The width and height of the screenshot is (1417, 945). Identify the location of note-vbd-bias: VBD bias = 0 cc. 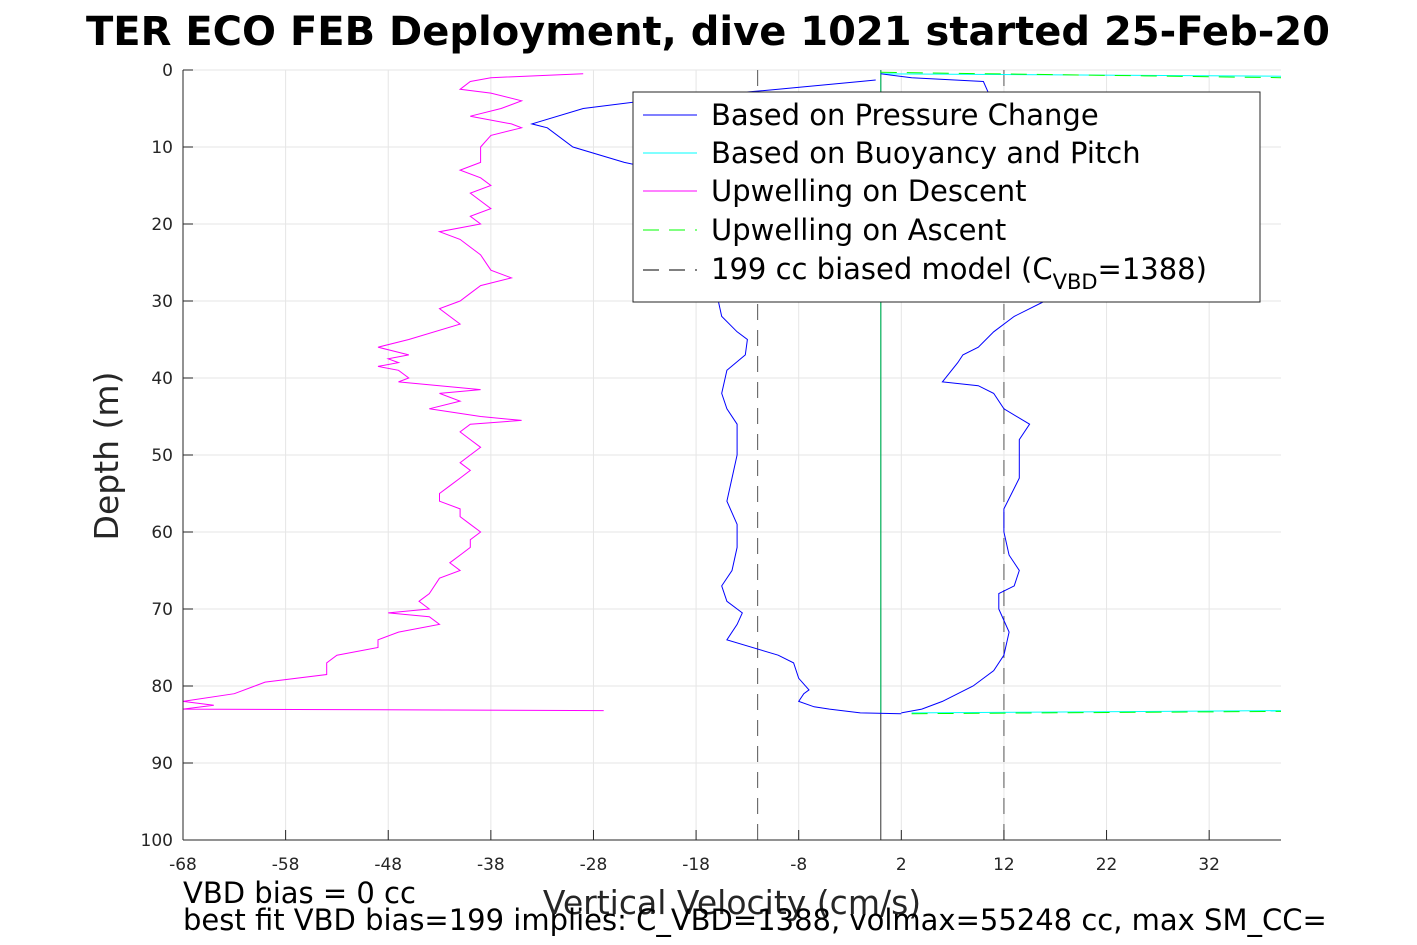
(299, 893).